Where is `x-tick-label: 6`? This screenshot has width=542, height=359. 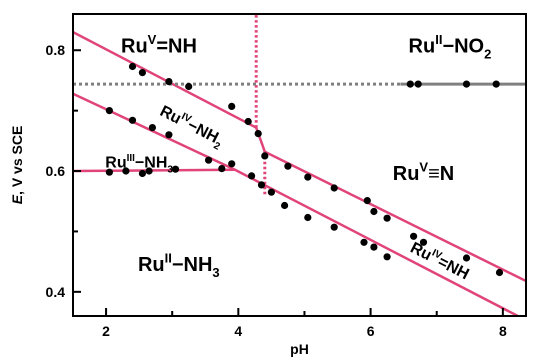
x-tick-label: 6 is located at coordinates (371, 331).